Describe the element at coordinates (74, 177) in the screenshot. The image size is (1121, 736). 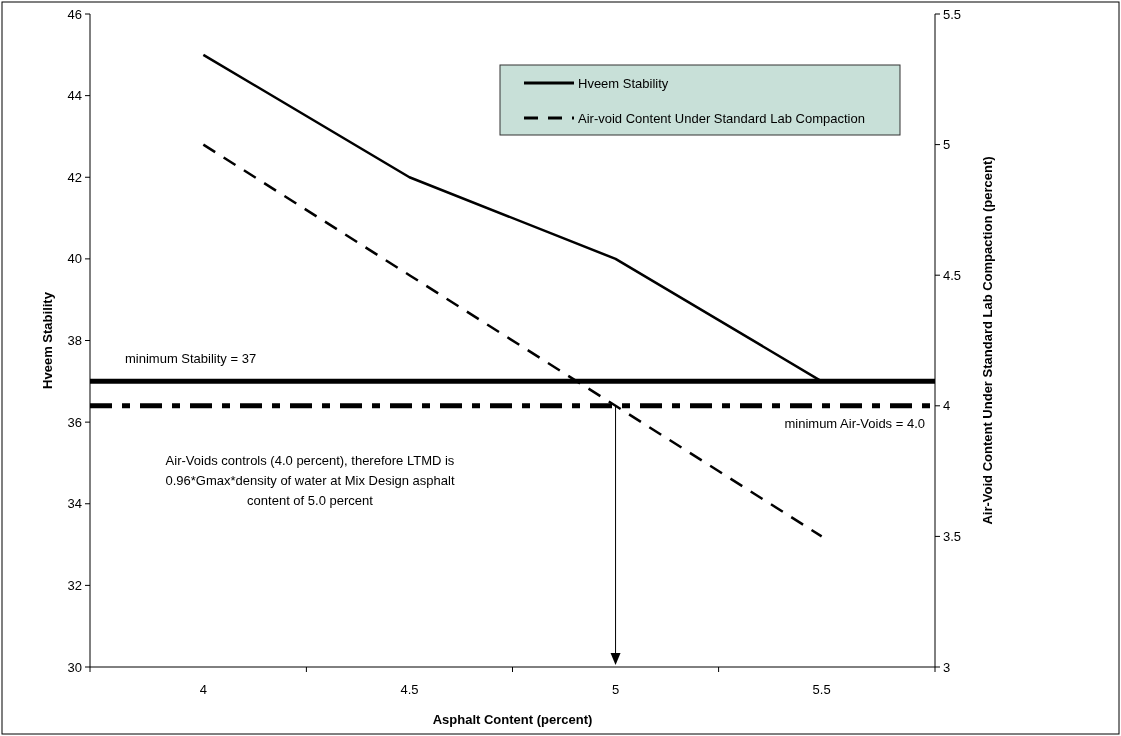
I see `y-tick-label: 42` at that location.